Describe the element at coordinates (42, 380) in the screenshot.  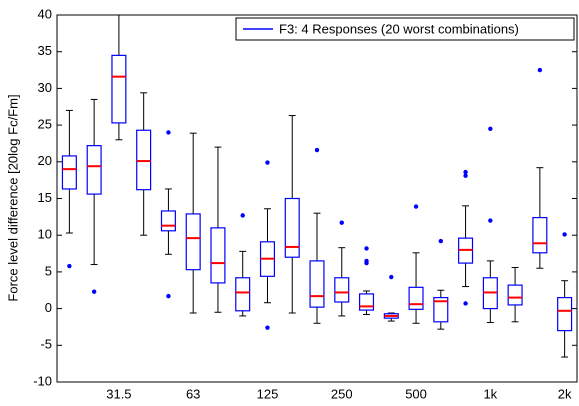
I see `y-tick-label: -10` at that location.